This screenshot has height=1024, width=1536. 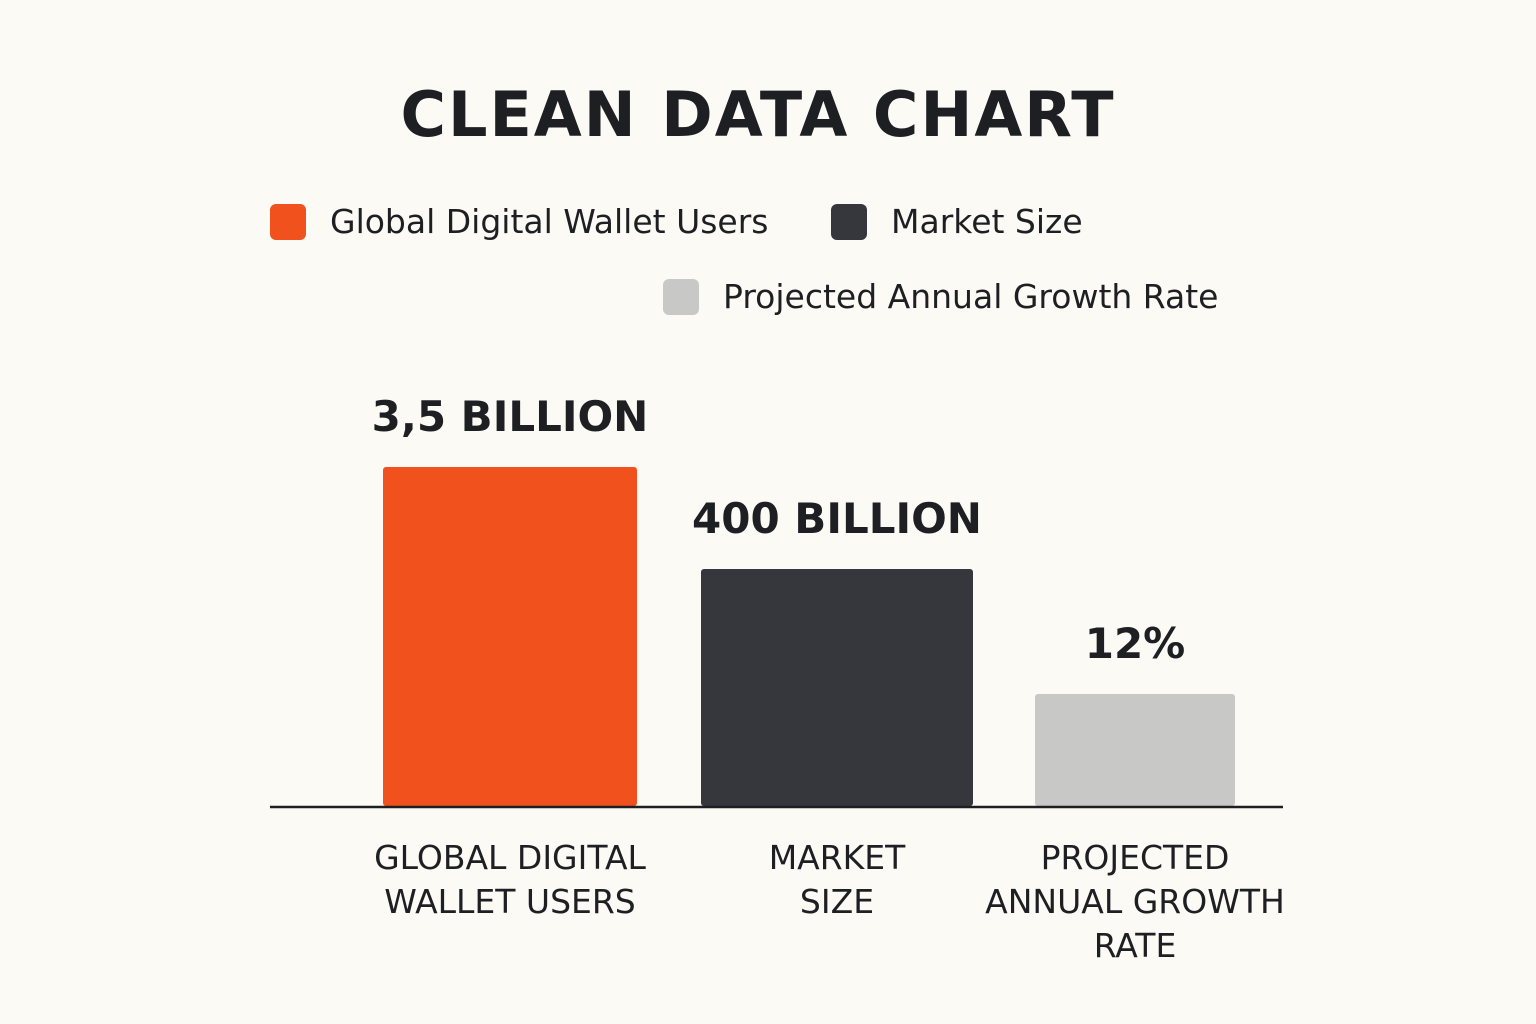 What do you see at coordinates (1135, 857) in the screenshot?
I see `category-label-growth-rate: PROJECTED` at bounding box center [1135, 857].